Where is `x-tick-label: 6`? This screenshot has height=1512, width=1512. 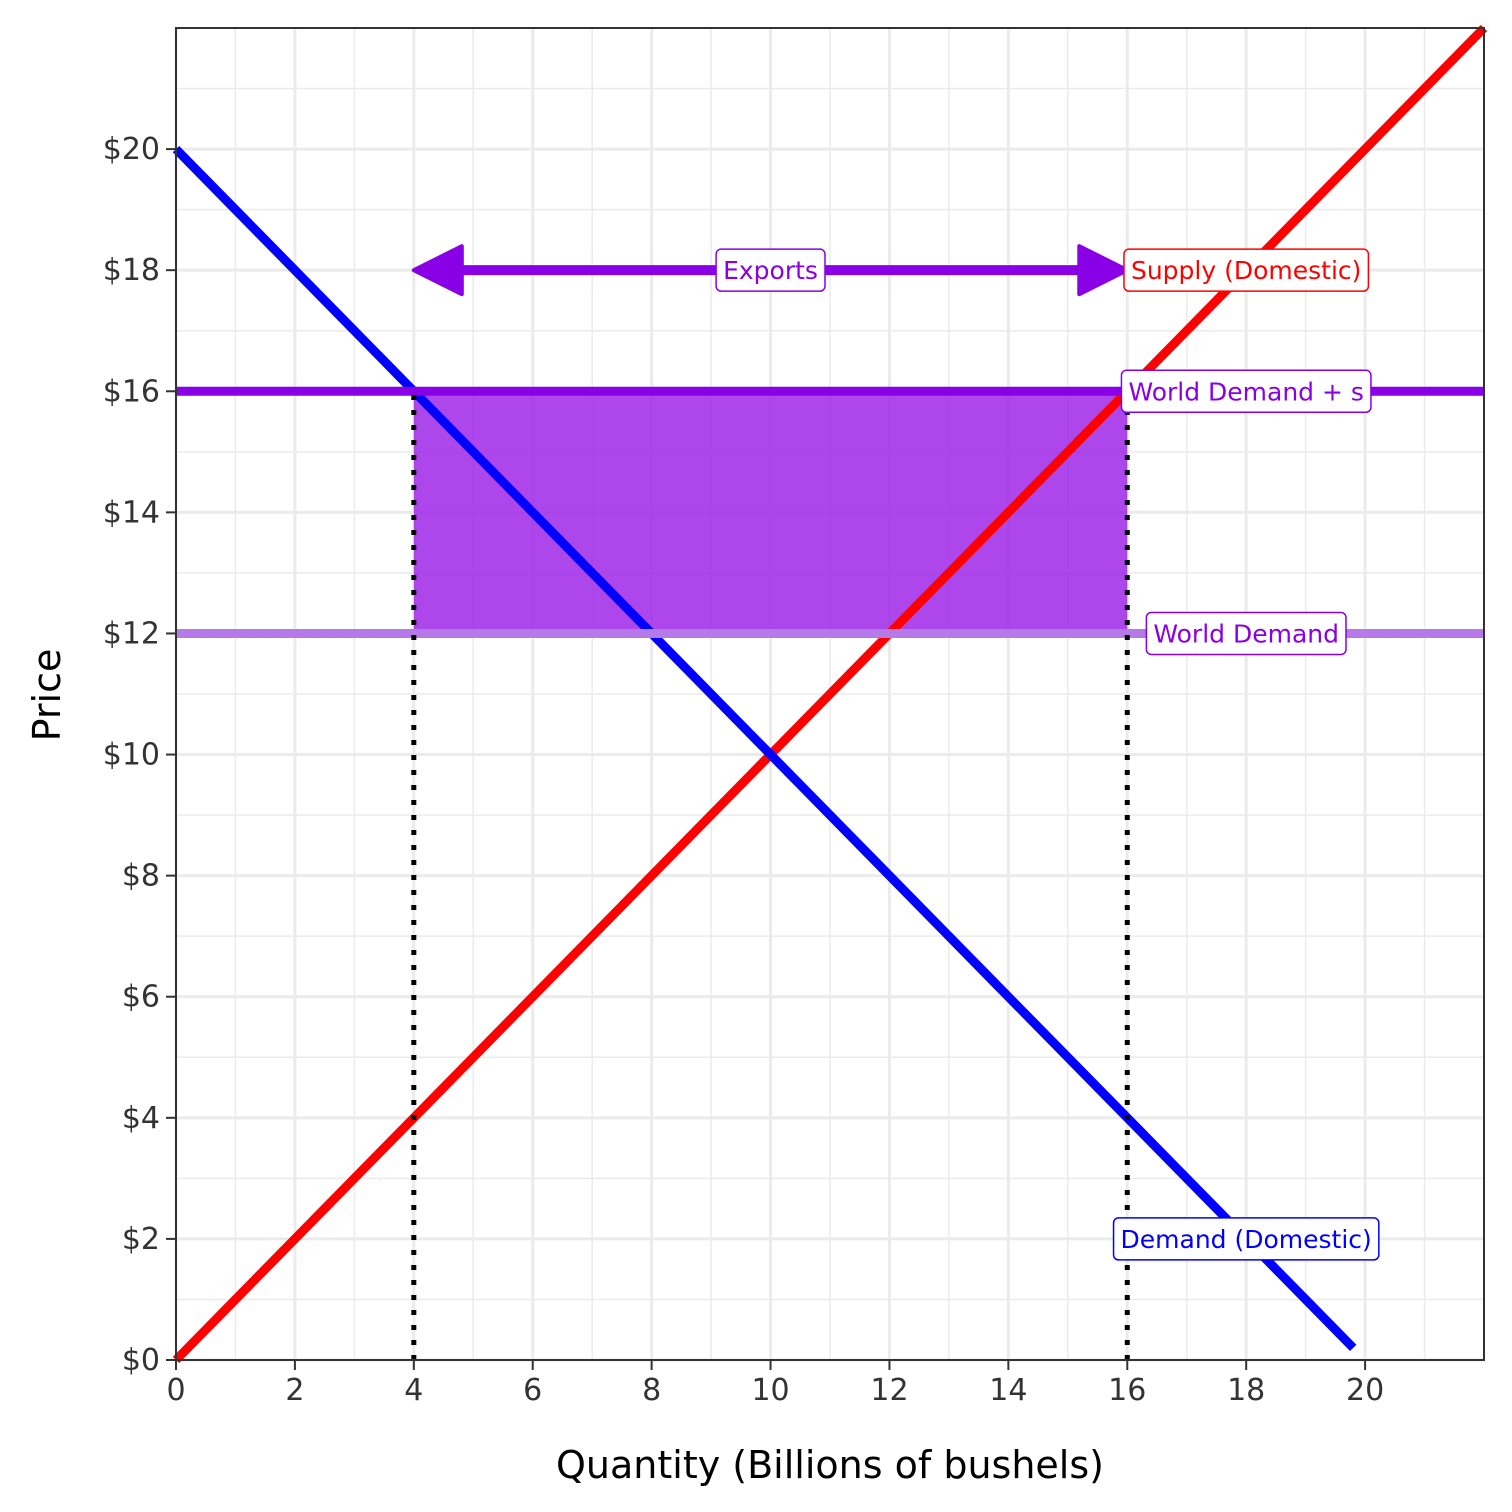
x-tick-label: 6 is located at coordinates (532, 1390).